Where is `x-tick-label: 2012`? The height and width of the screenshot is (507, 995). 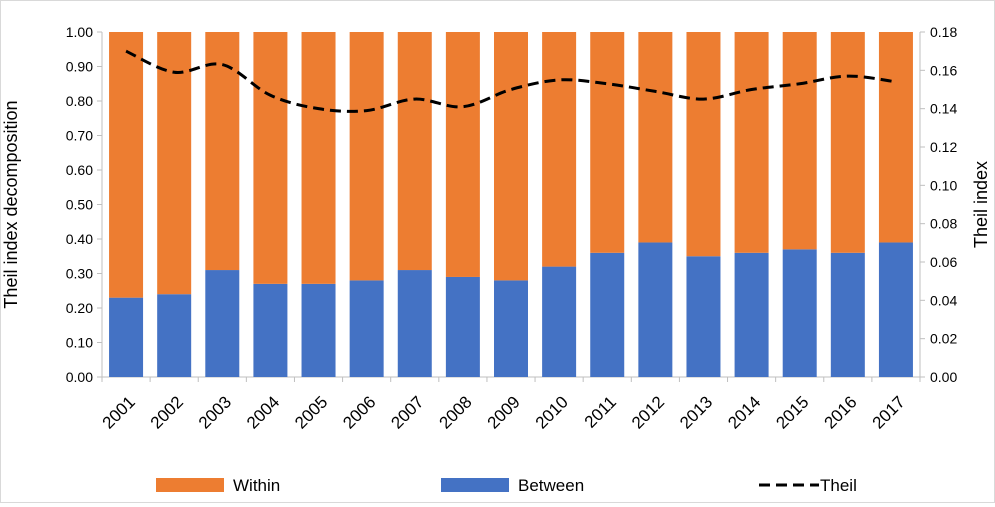 x-tick-label: 2012 is located at coordinates (648, 412).